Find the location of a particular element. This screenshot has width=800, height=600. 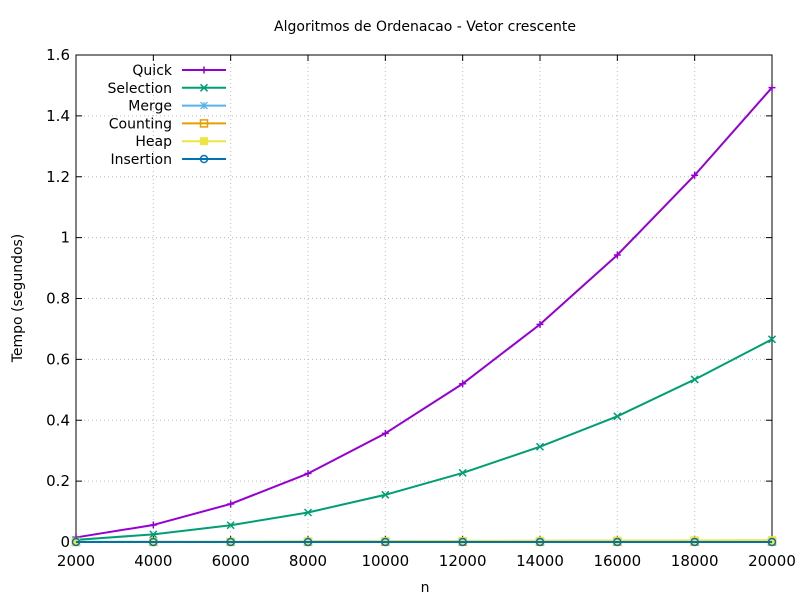

legend-item-insertion: Insertion is located at coordinates (168, 160).